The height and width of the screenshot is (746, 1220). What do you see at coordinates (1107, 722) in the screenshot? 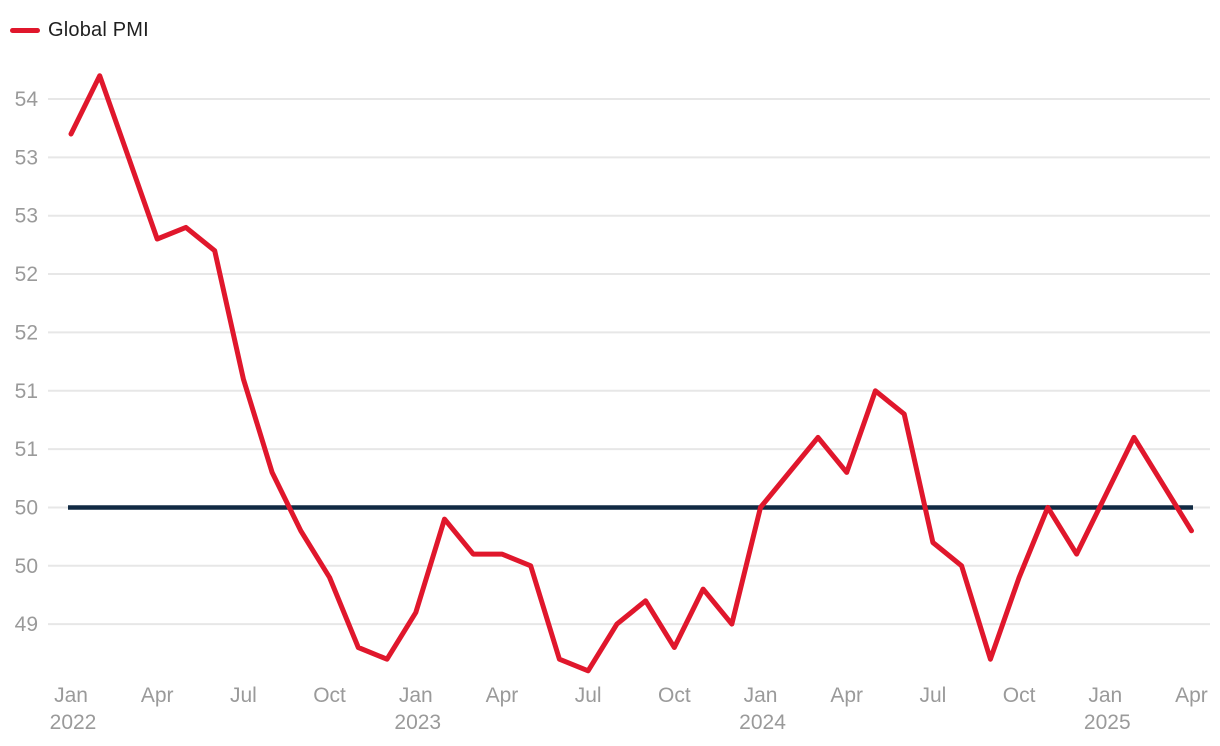
I see `x-tick-year-label: 2025` at bounding box center [1107, 722].